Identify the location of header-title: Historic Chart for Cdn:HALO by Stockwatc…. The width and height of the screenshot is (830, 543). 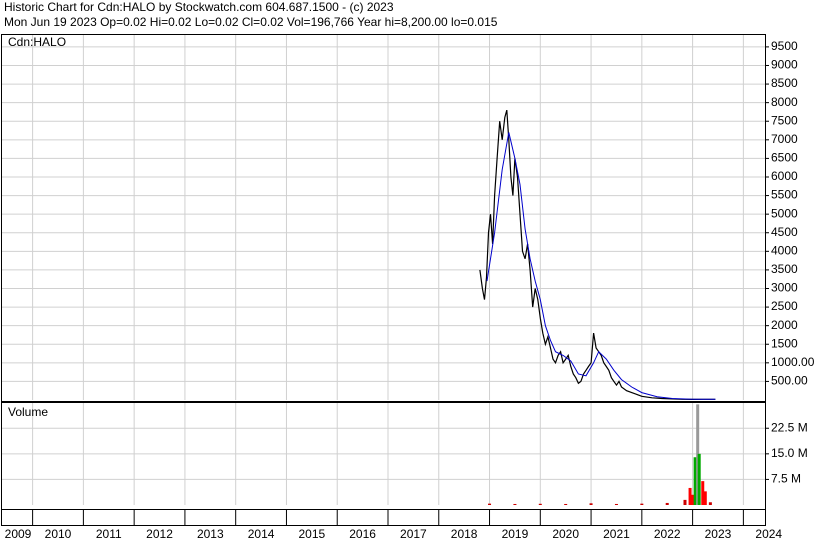
(199, 7).